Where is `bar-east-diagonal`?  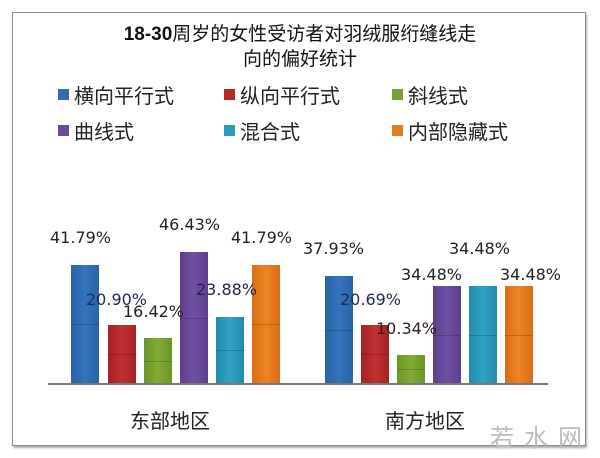 bar-east-diagonal is located at coordinates (158, 360).